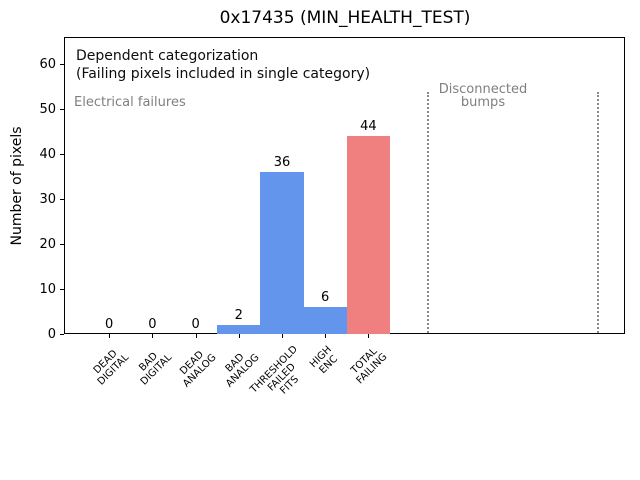  I want to click on bar-value-label-total-failing: 44, so click(368, 126).